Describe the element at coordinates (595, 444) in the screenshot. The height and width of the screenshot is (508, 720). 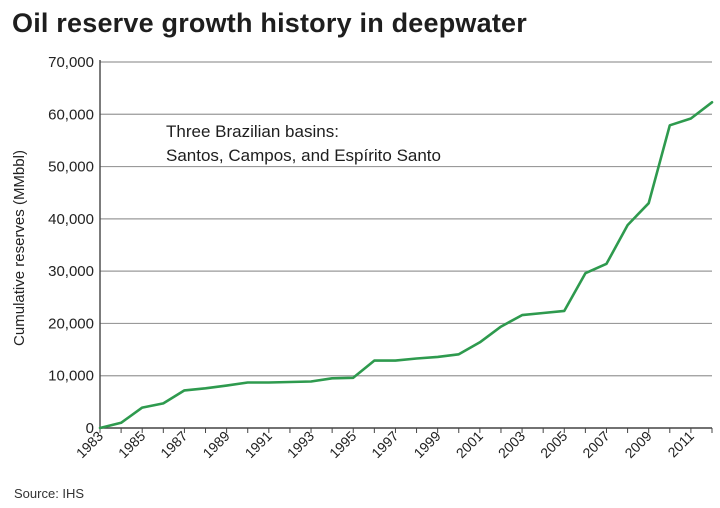
I see `x-tick-label: 2007` at that location.